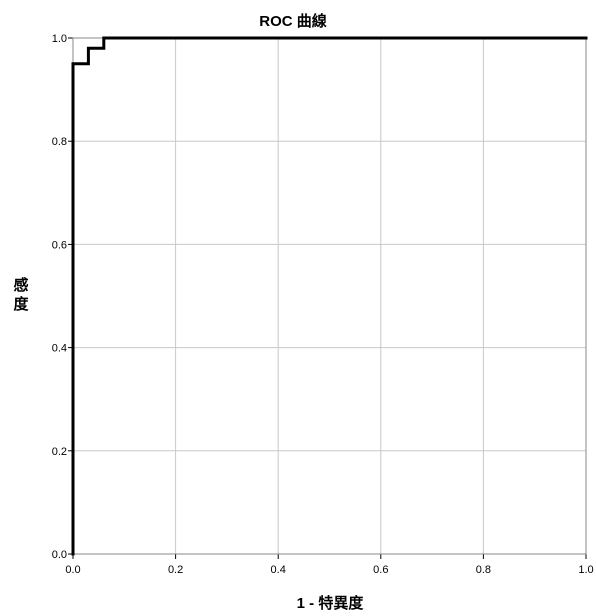 This screenshot has height=616, width=596. Describe the element at coordinates (331, 603) in the screenshot. I see `x-axis-label: 1 - 特異度` at that location.